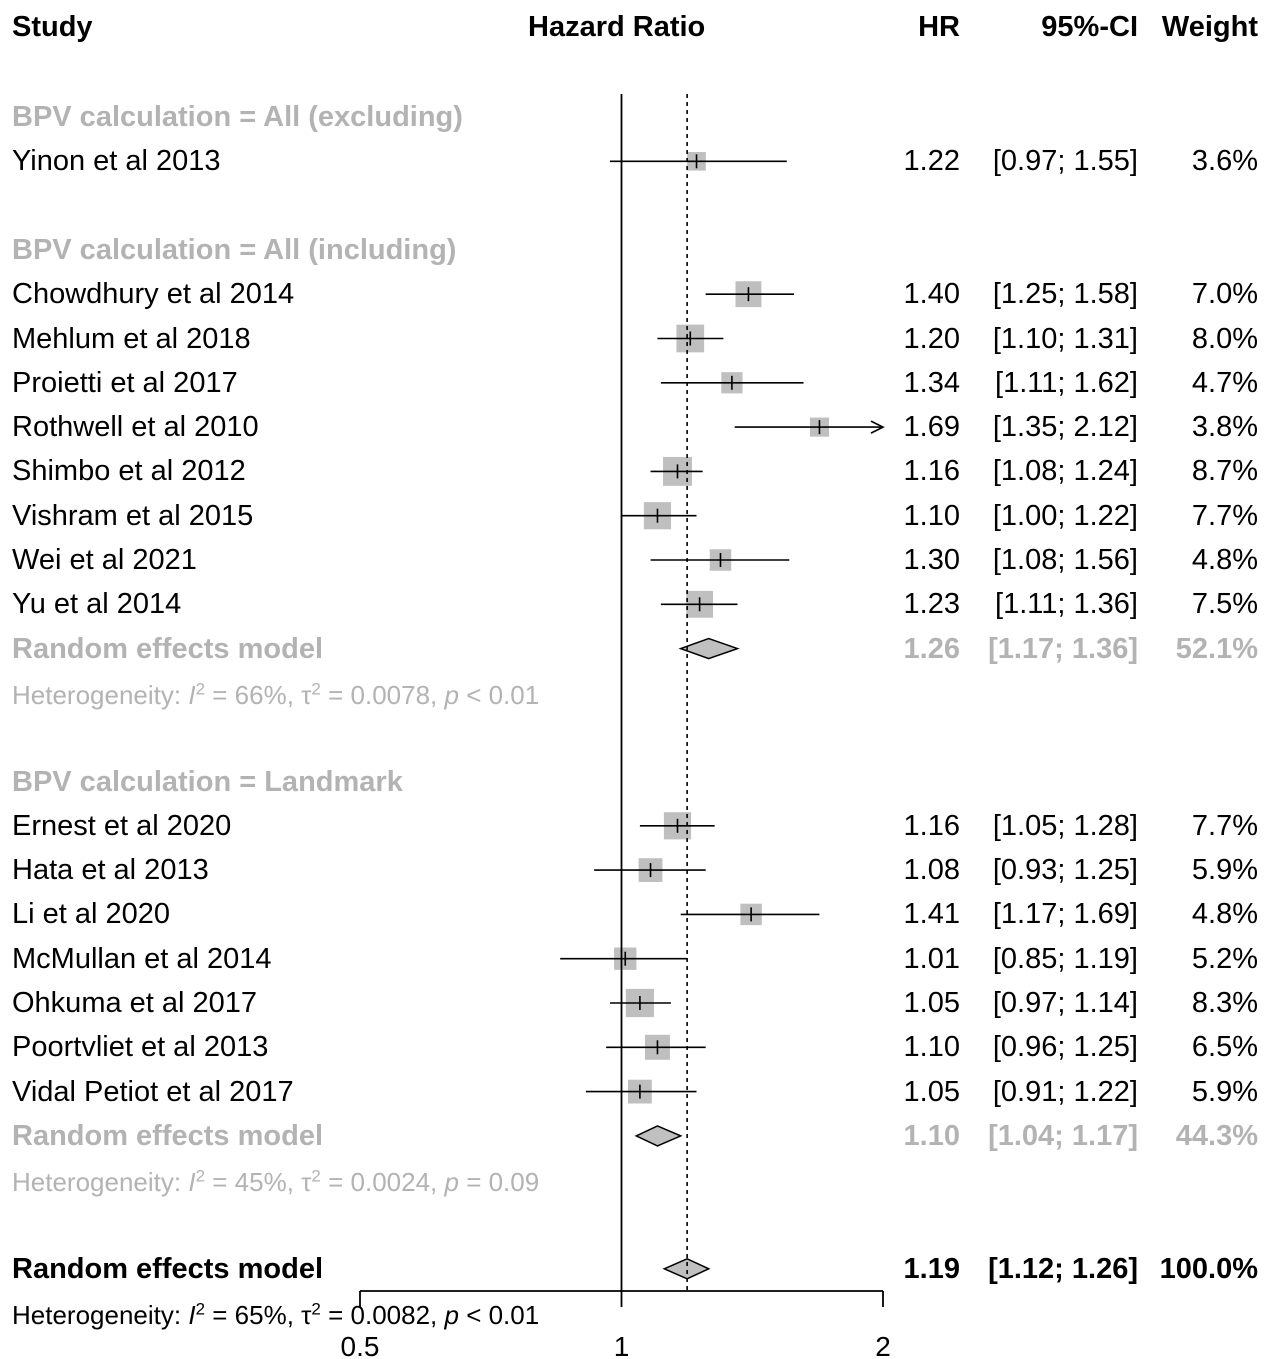 The height and width of the screenshot is (1359, 1264). Describe the element at coordinates (1065, 1003) in the screenshot. I see `ci-value: [0.97; 1.14]` at that location.